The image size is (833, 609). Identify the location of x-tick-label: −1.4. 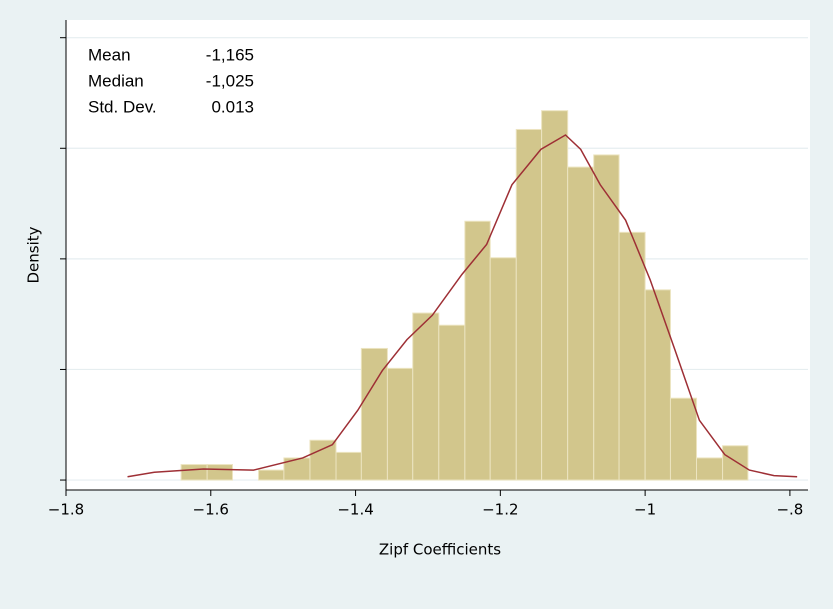
(355, 510).